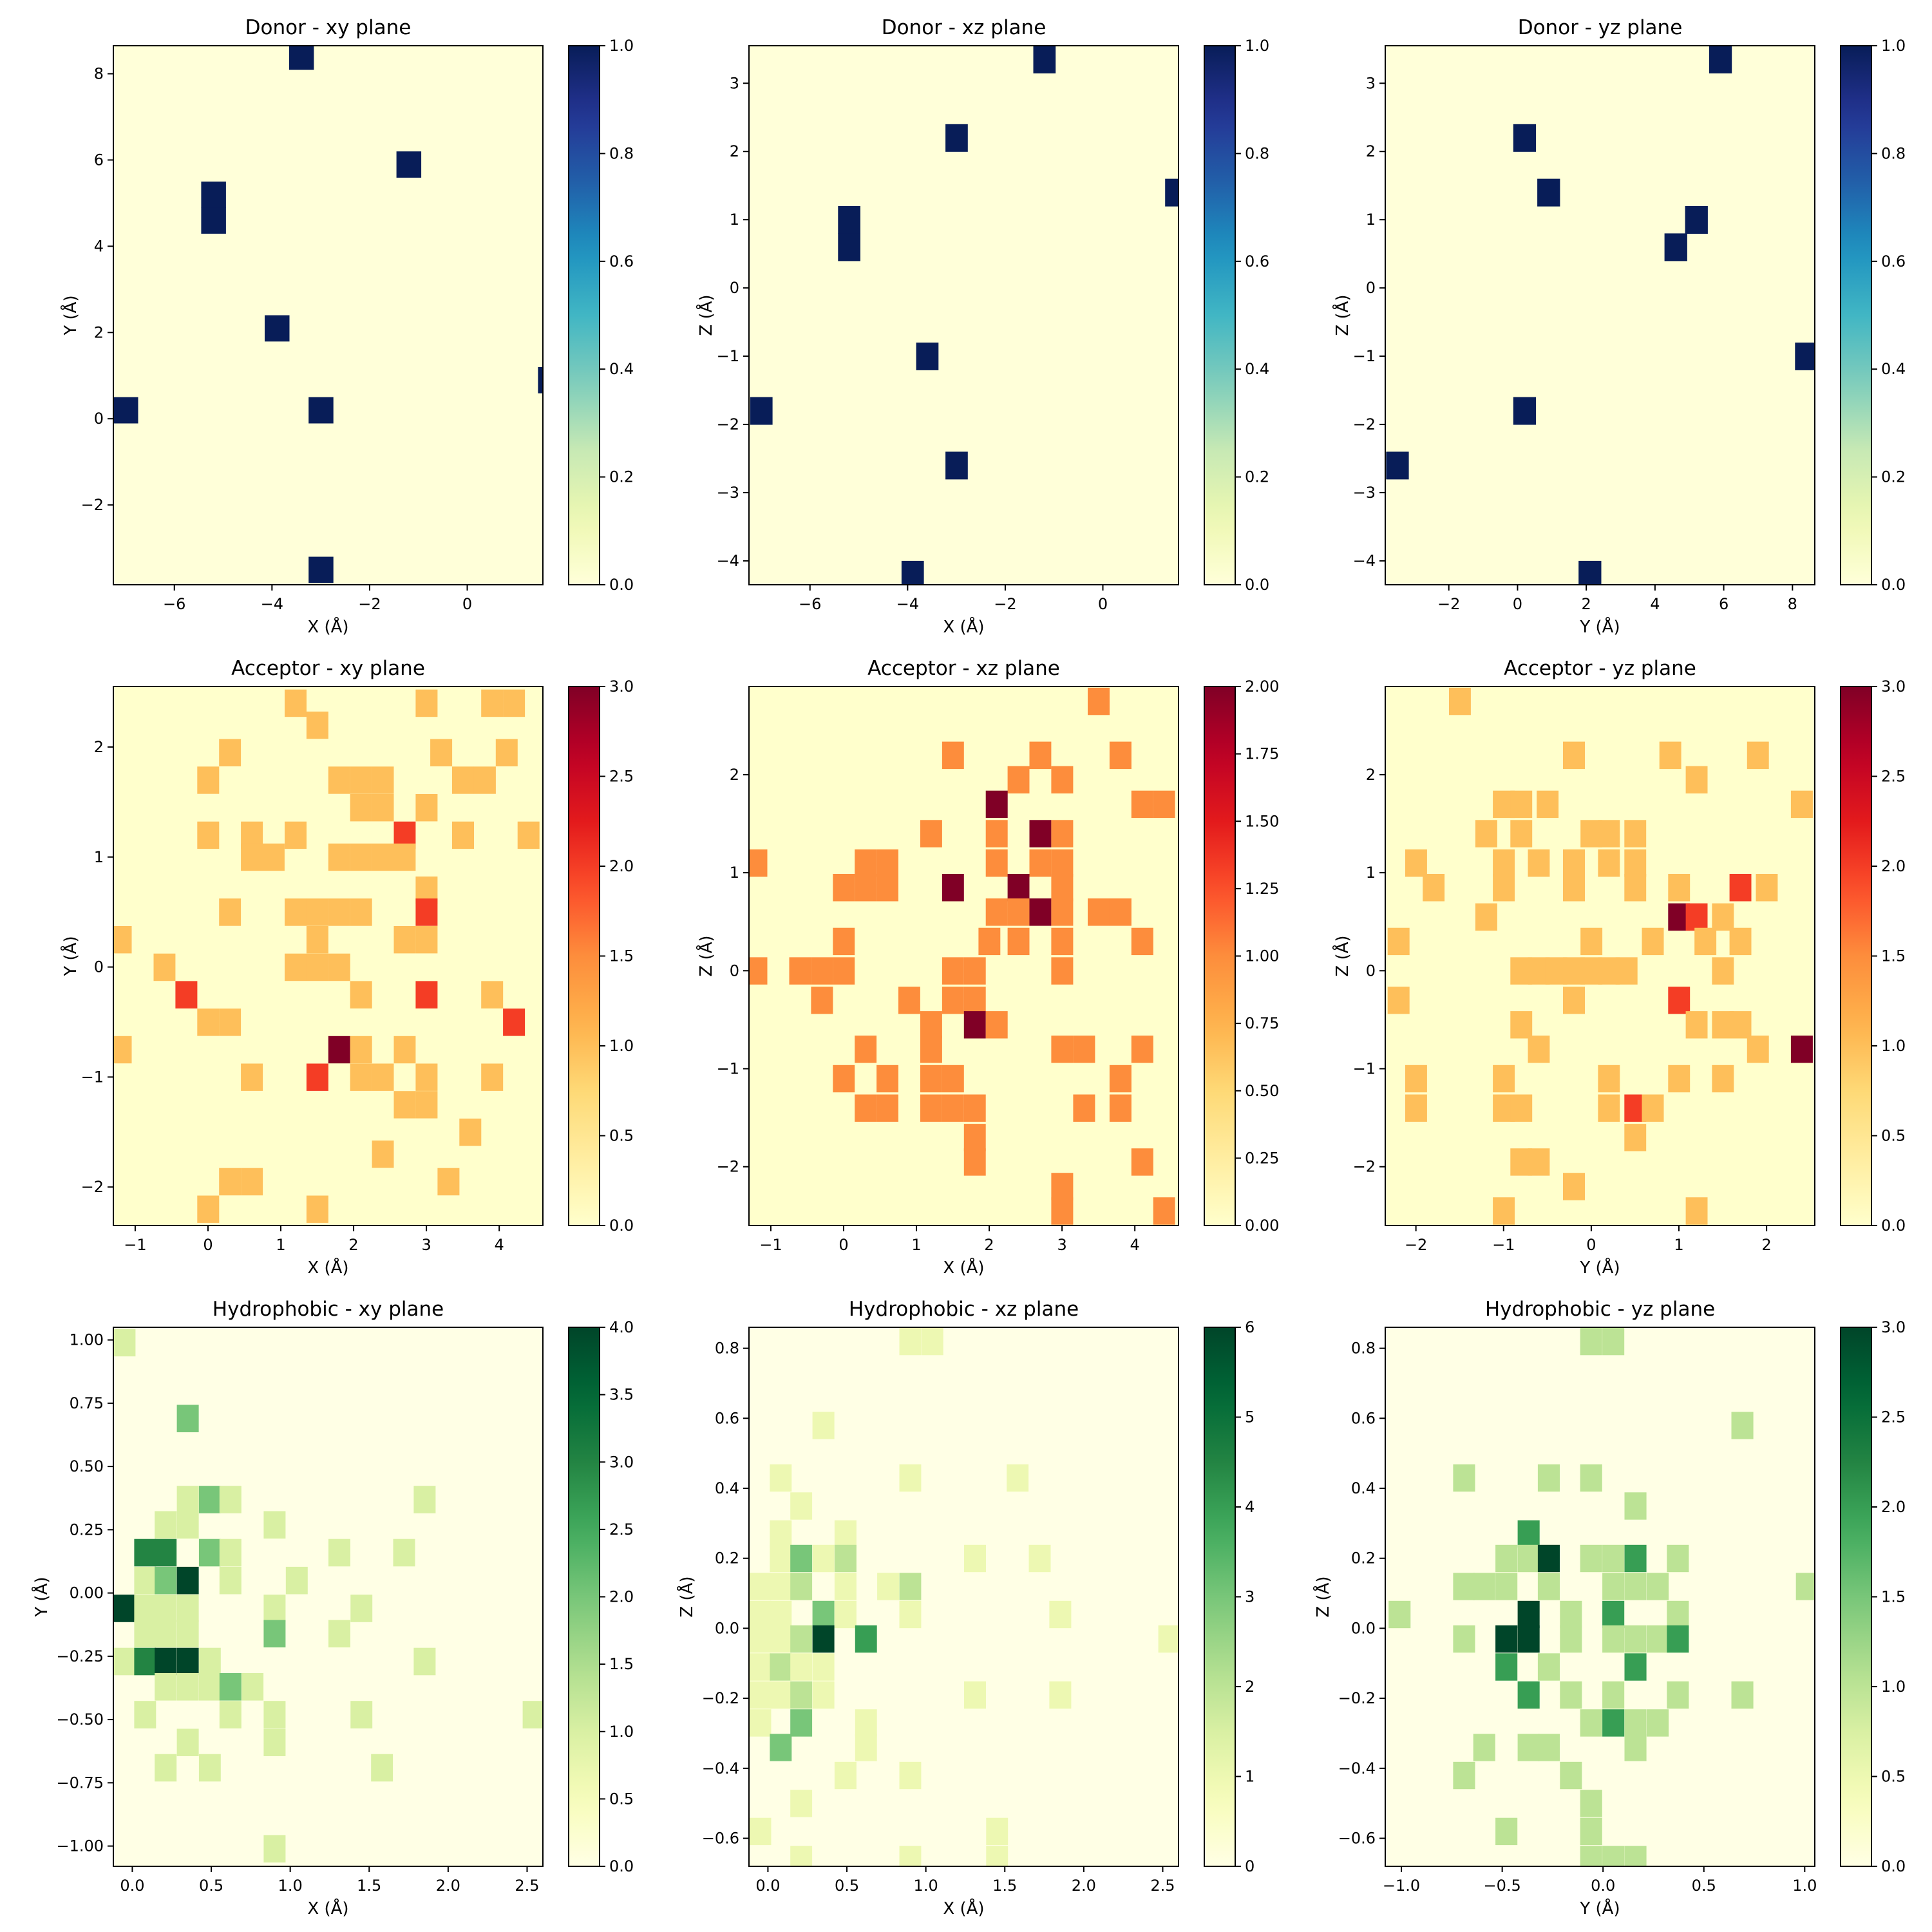  Describe the element at coordinates (1704, 1886) in the screenshot. I see `chart-9-xtick-label: 0.5` at that location.